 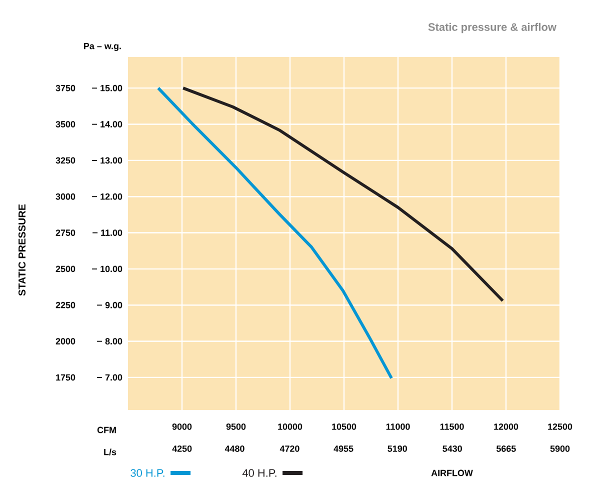 What do you see at coordinates (182, 449) in the screenshot?
I see `x2-tick-label: 4250` at bounding box center [182, 449].